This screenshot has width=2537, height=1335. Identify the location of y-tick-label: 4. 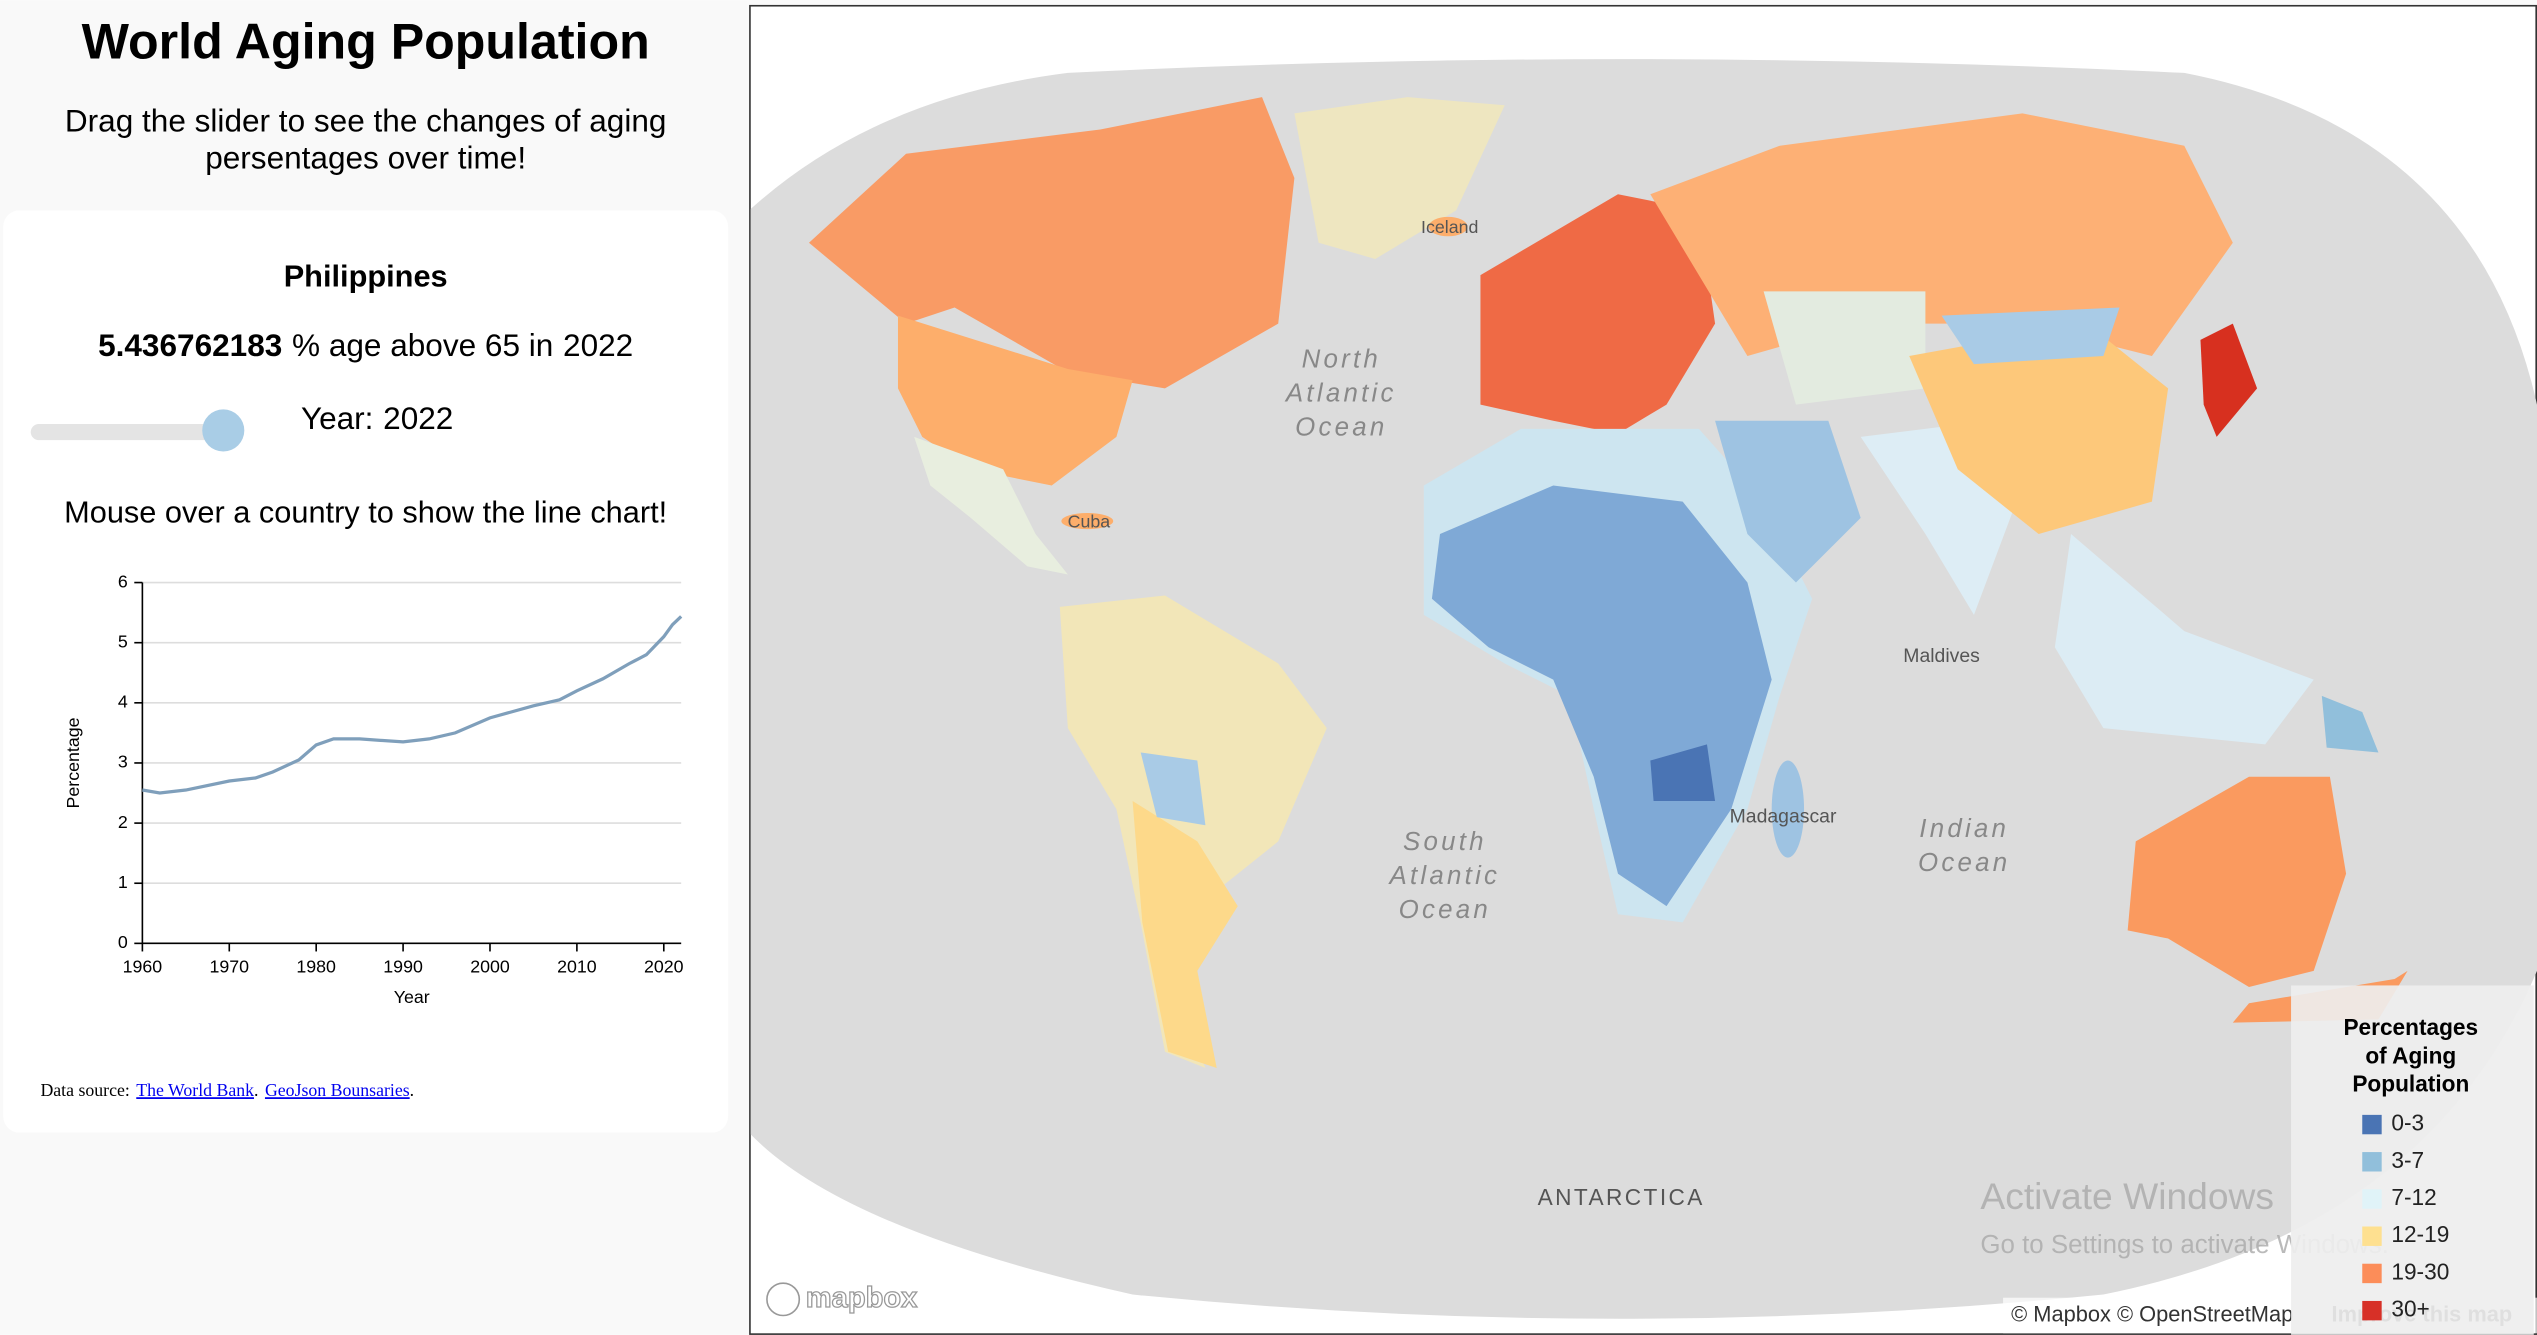
(123, 702).